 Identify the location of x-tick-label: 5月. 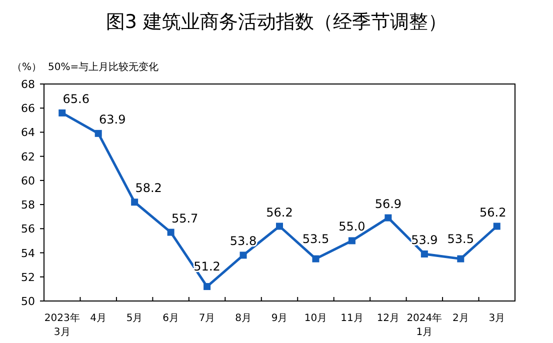
(134, 318).